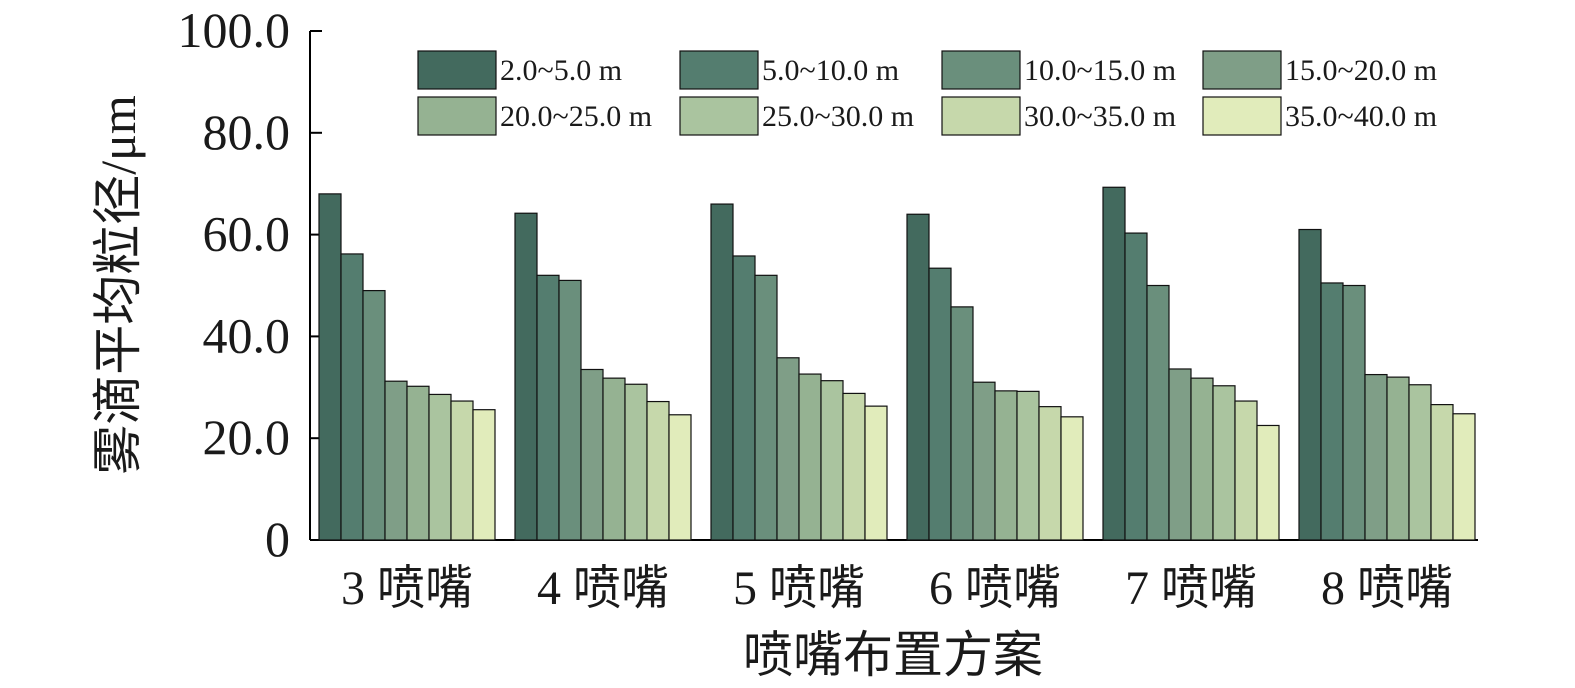 Image resolution: width=1575 pixels, height=688 pixels. Describe the element at coordinates (247, 234) in the screenshot. I see `y-tick-label: 60.0` at that location.